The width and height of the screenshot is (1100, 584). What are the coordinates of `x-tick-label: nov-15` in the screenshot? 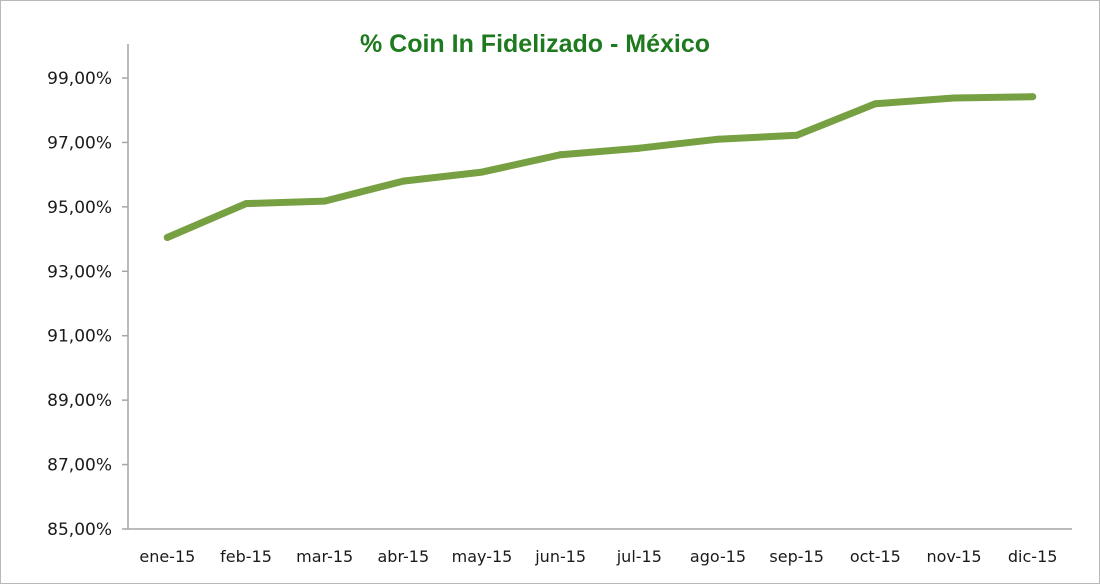 It's located at (953, 556).